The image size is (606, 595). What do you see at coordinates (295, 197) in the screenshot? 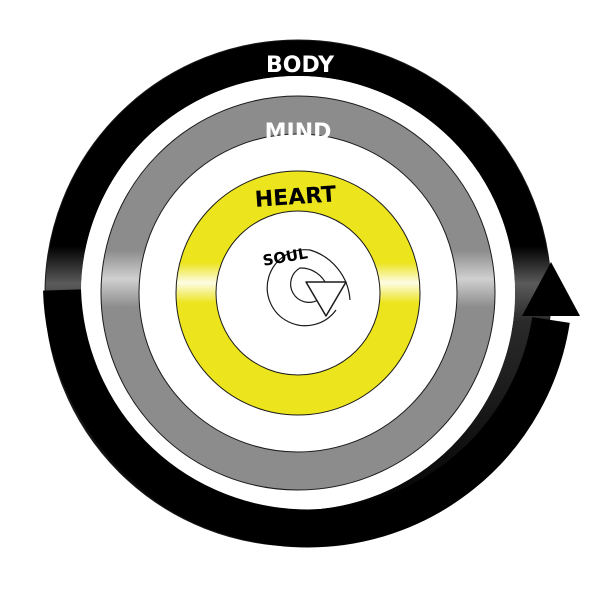
I see `heart-label: HEART` at bounding box center [295, 197].